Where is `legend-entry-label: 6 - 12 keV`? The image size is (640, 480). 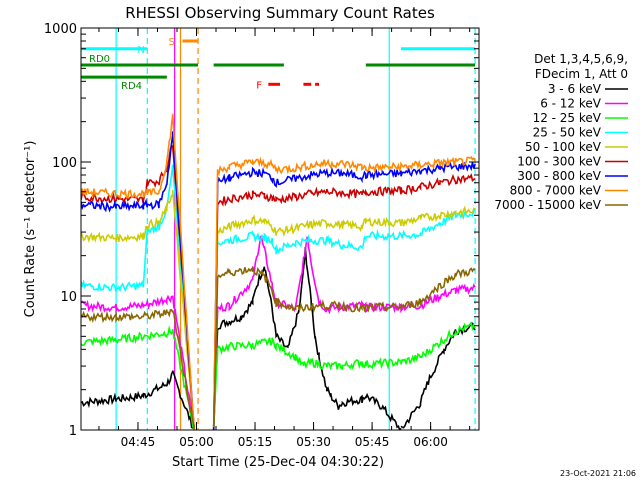
legend-entry-label: 6 - 12 keV is located at coordinates (571, 104).